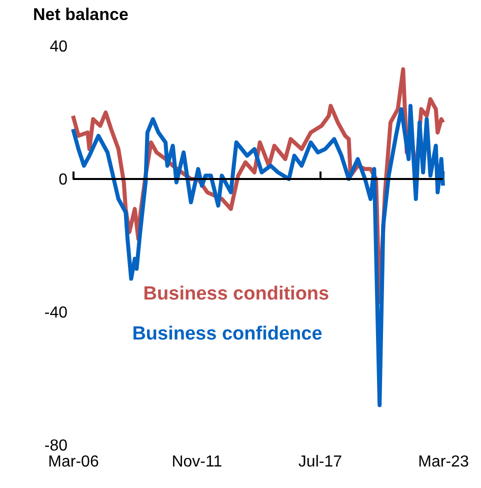  Describe the element at coordinates (227, 333) in the screenshot. I see `text: Business confidence` at that location.